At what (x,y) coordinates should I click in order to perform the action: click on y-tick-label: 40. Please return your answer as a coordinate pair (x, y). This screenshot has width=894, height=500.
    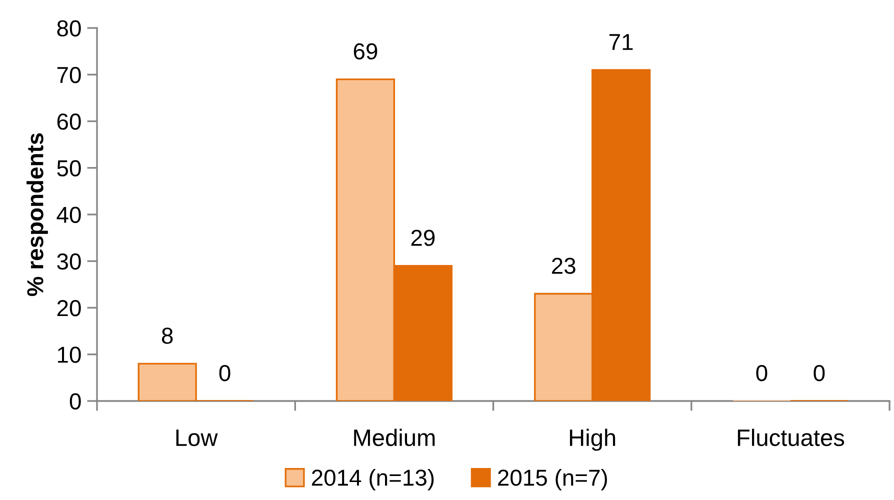
    Looking at the image, I should click on (68, 215).